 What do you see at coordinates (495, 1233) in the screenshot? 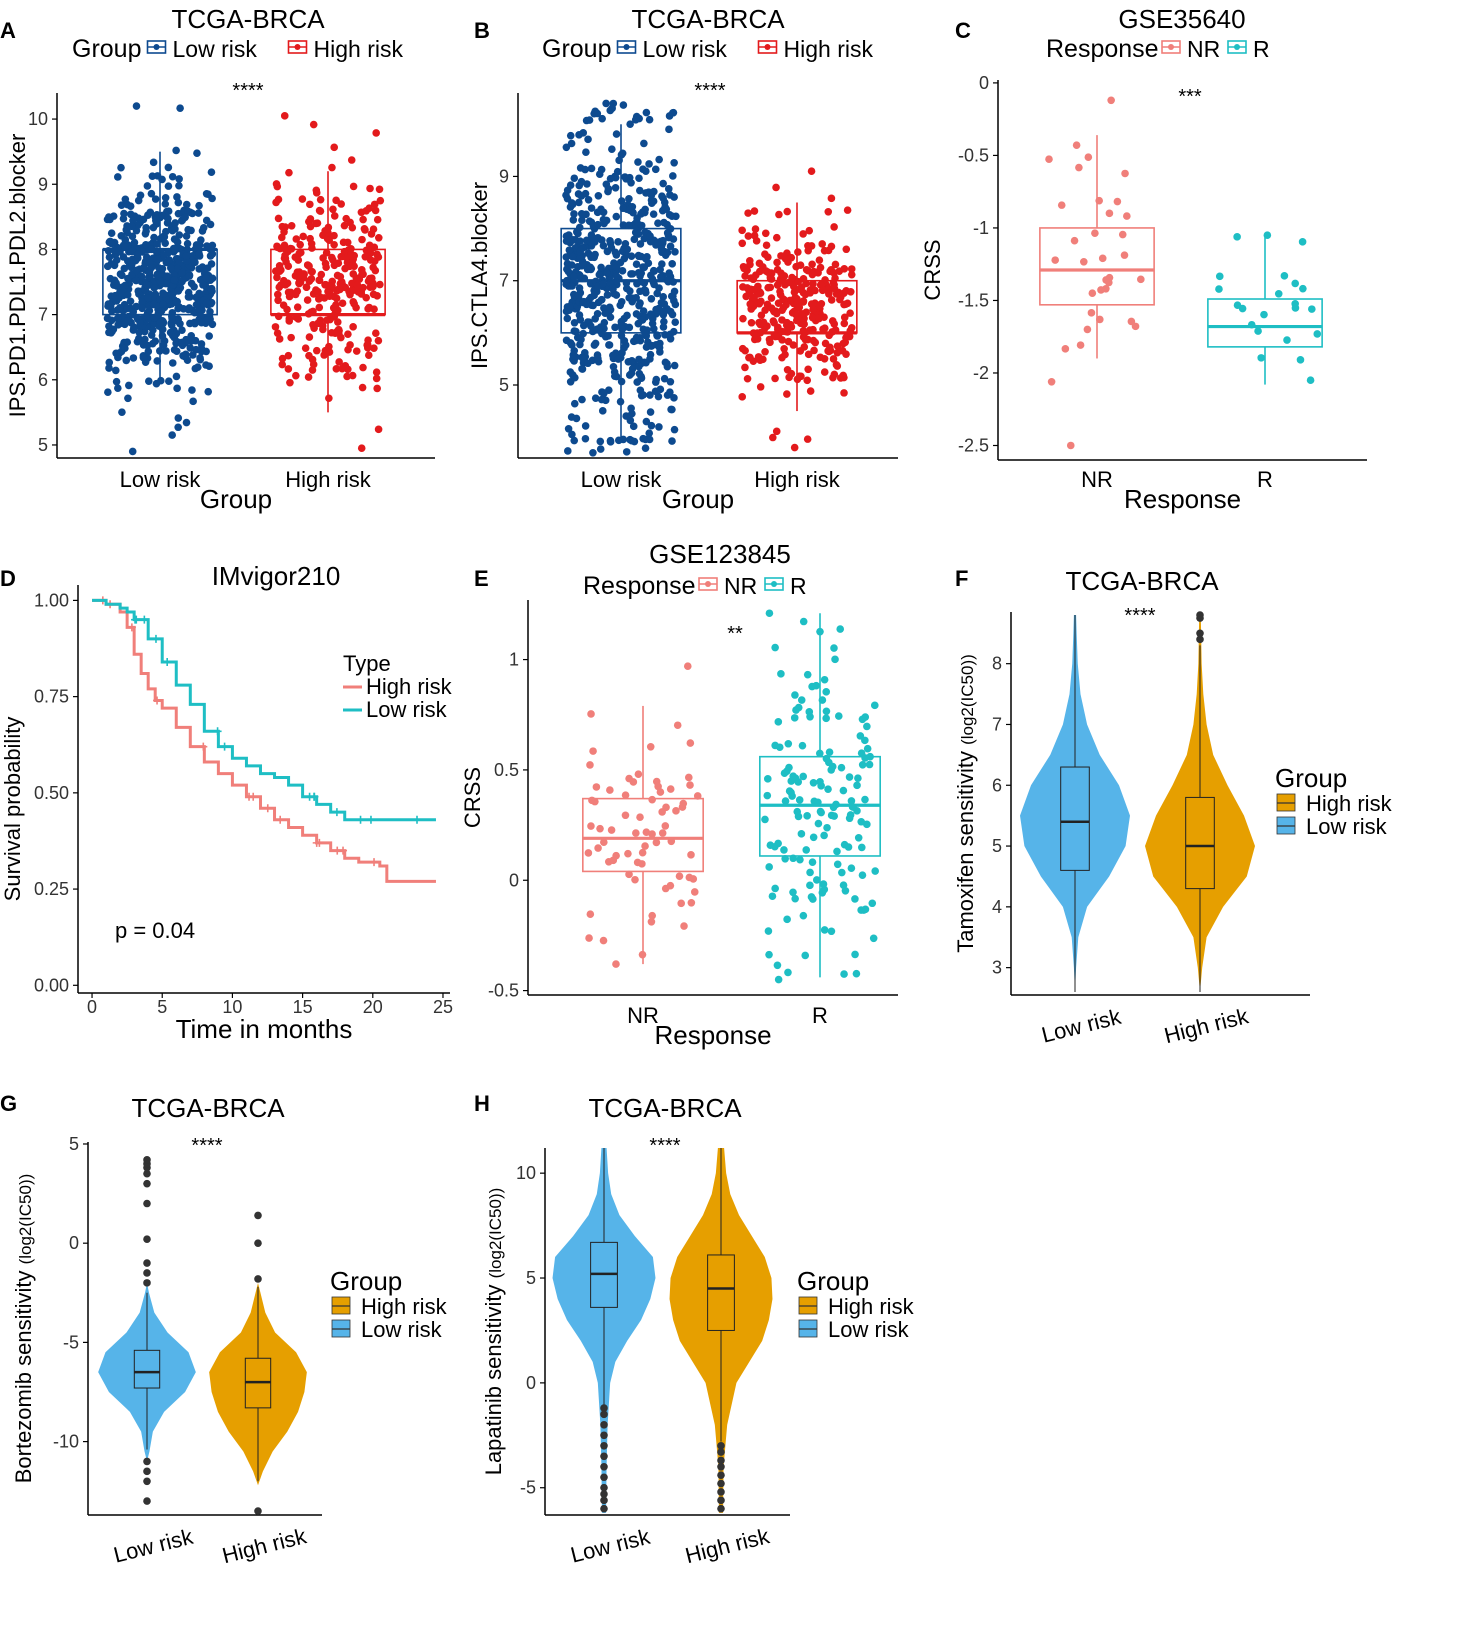
I see `y-axis-title-unit: (log2(IC50))` at bounding box center [495, 1233].